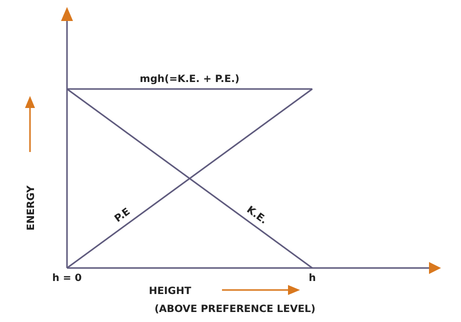 Image resolution: width=461 pixels, height=322 pixels. I want to click on x-tick-label: h = 0, so click(67, 278).